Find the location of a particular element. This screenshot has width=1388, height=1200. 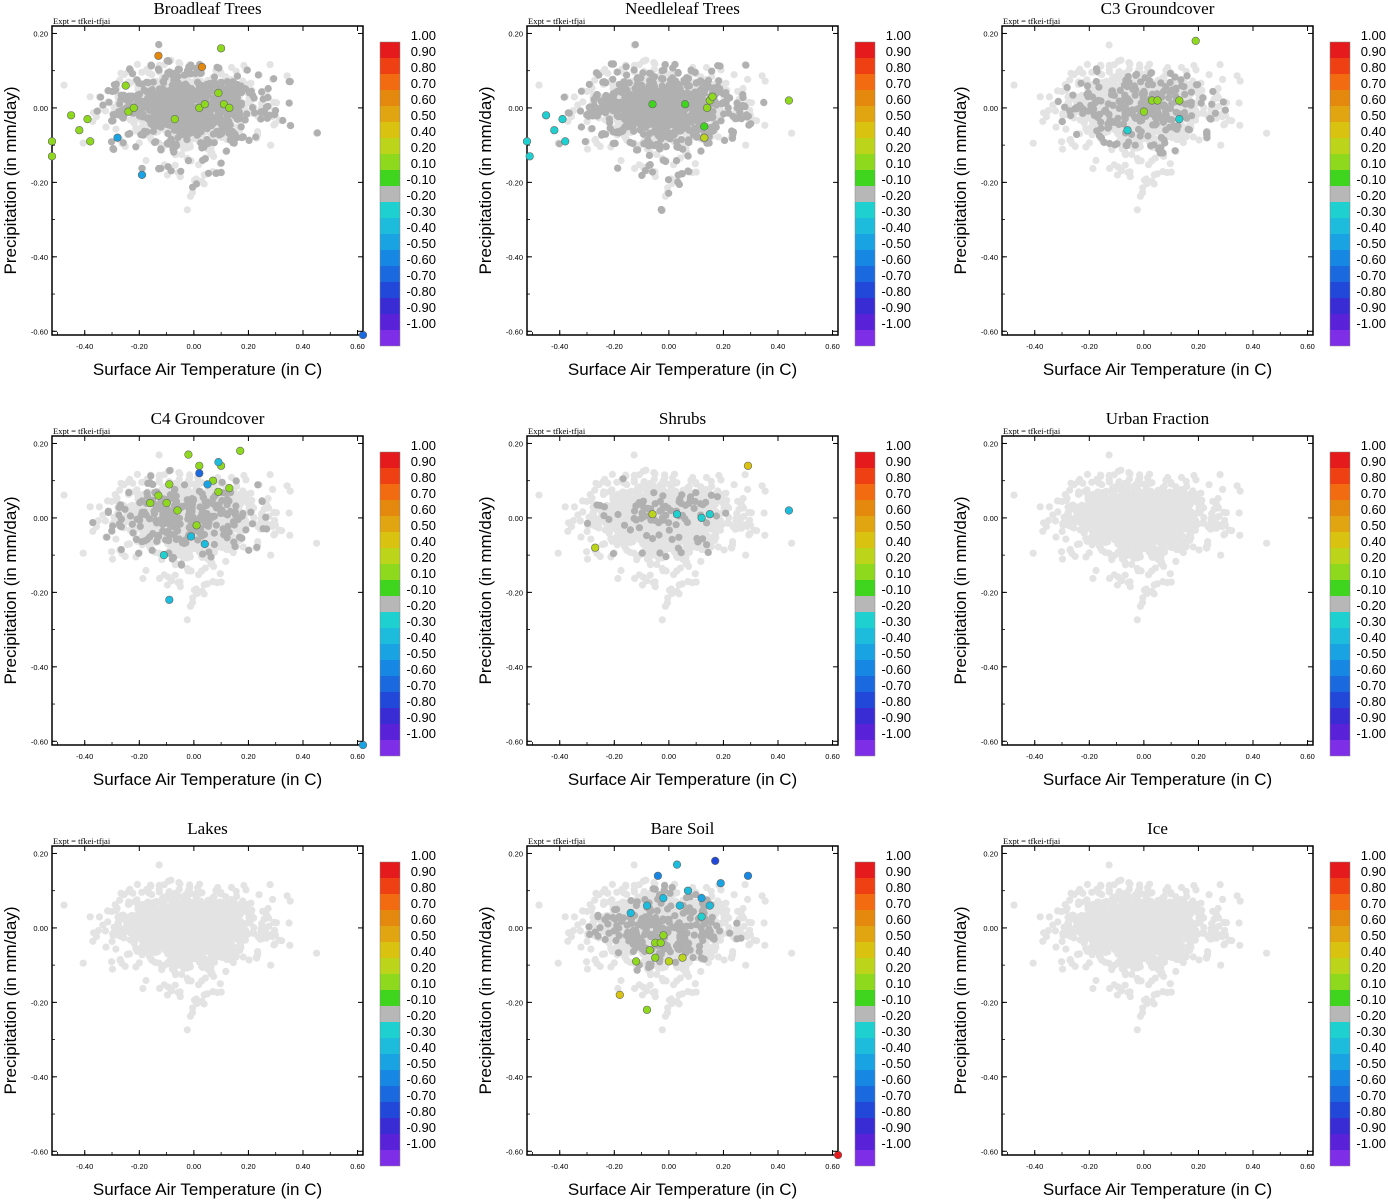

colorbar-label: -0.30 is located at coordinates (421, 211).